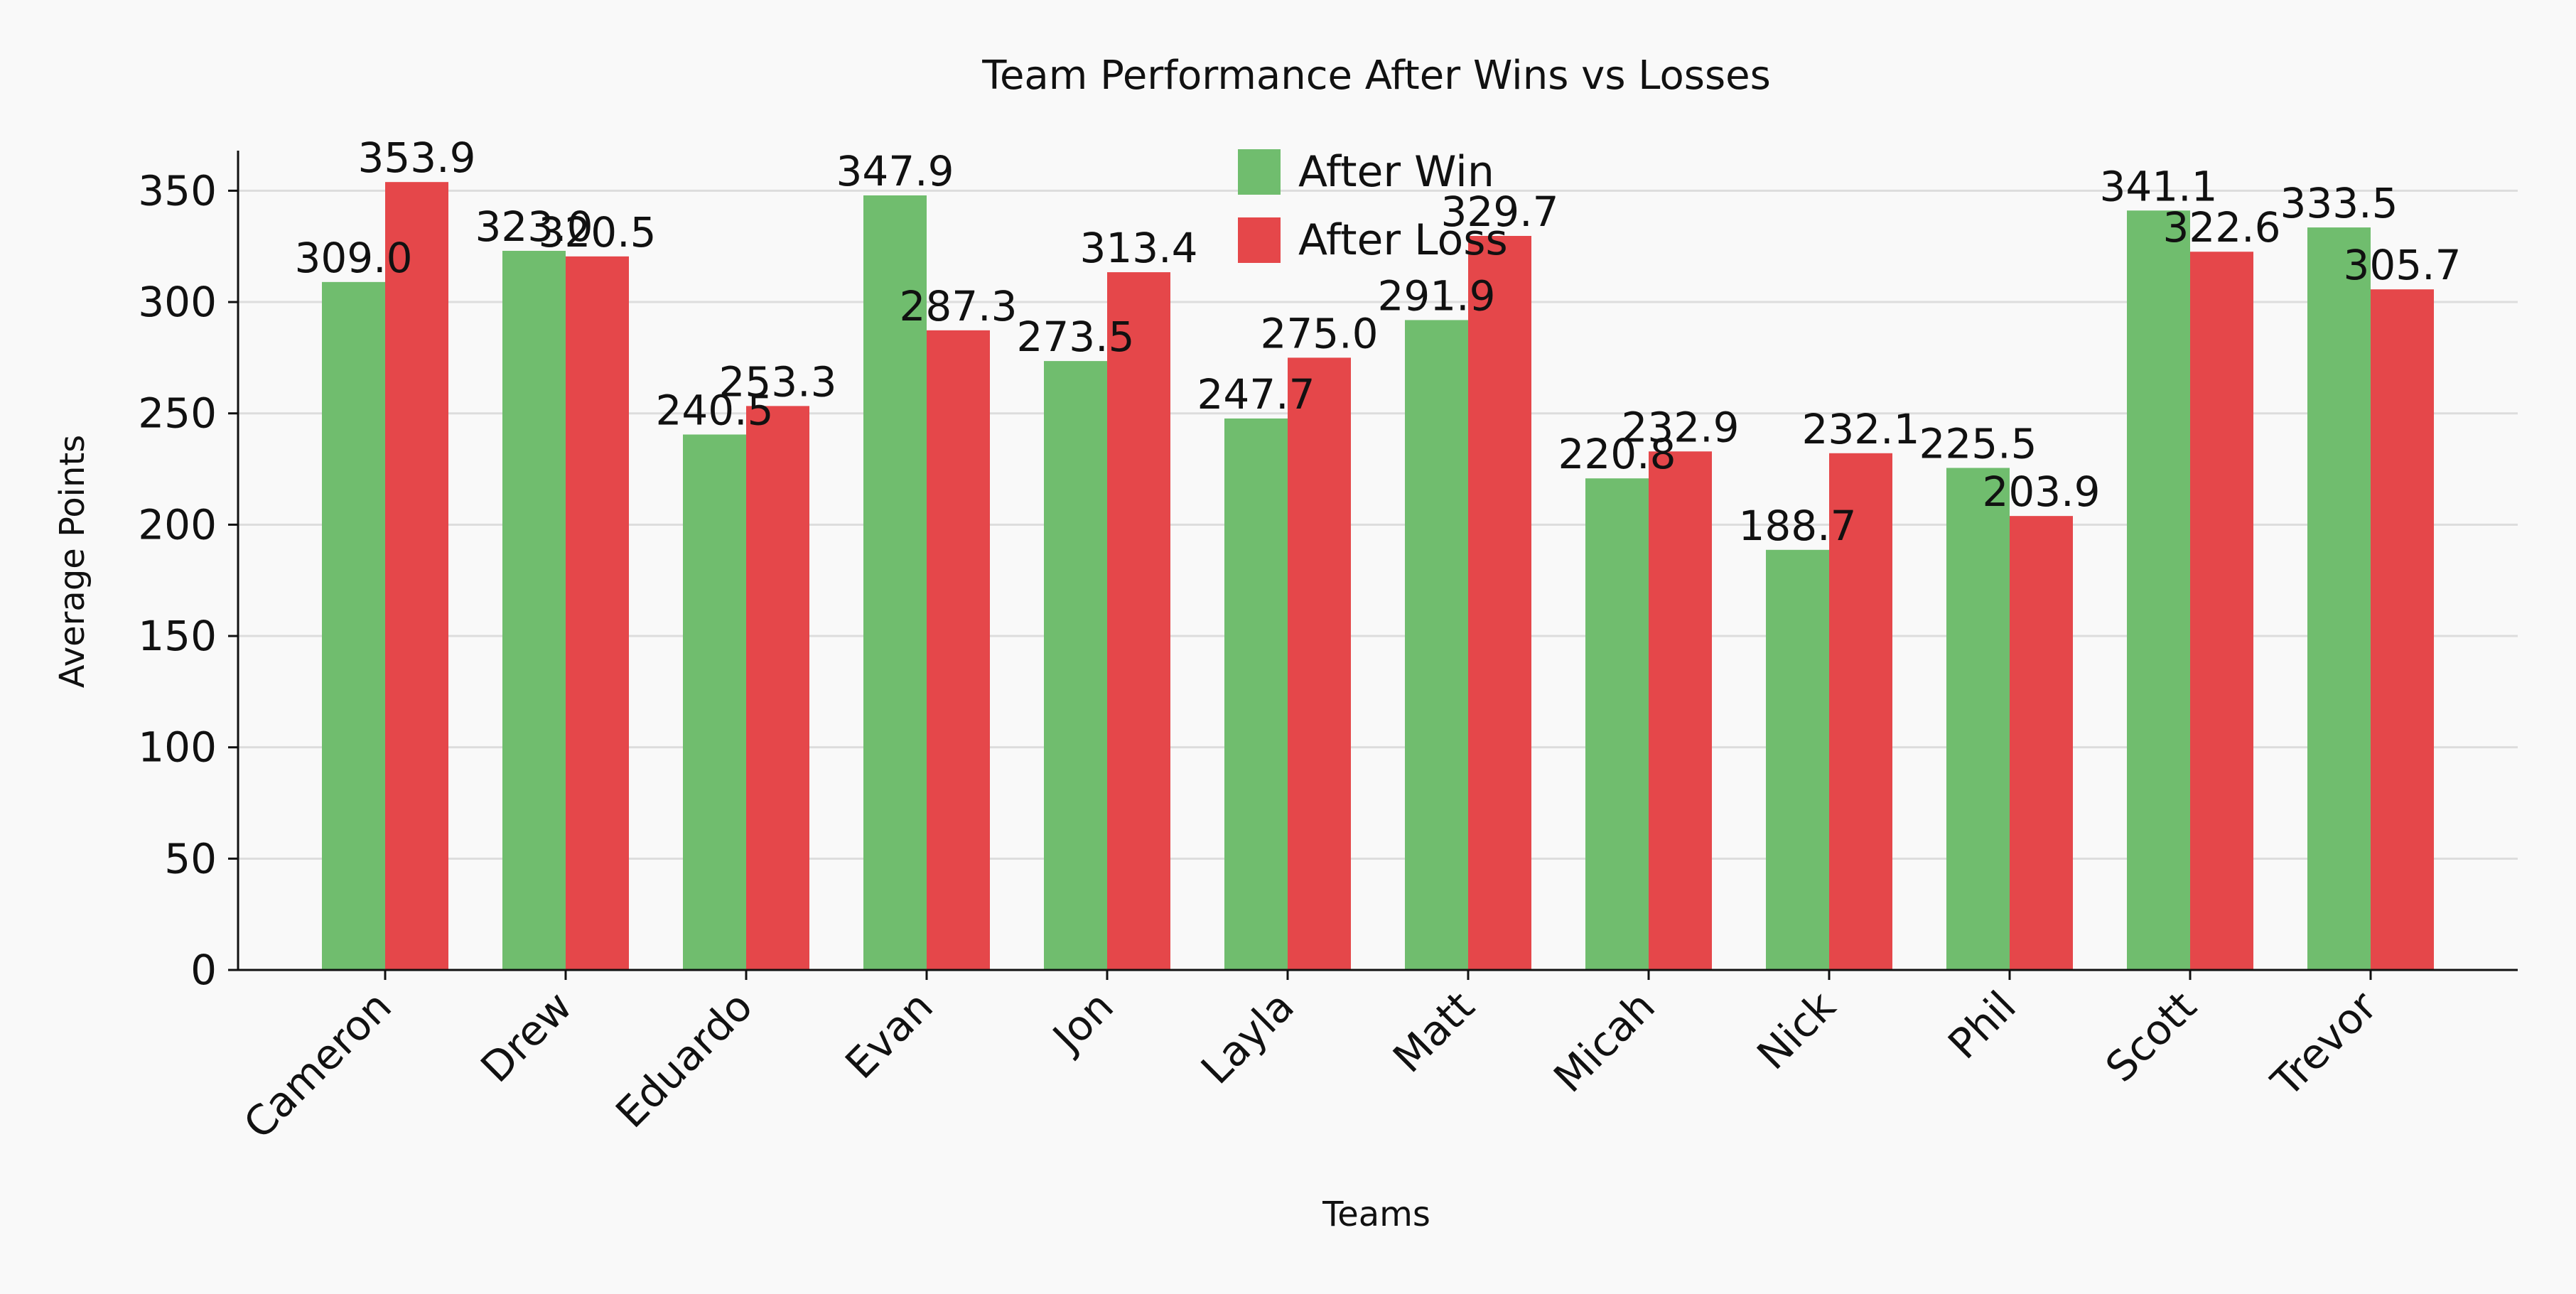 The image size is (2576, 1294). Describe the element at coordinates (191, 858) in the screenshot. I see `y-tick-label: 50` at that location.